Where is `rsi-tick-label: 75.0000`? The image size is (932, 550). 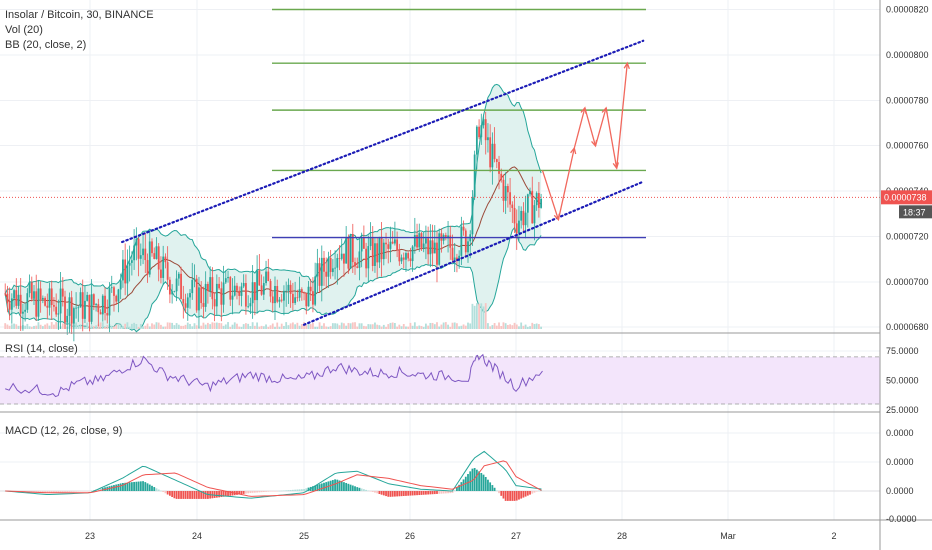 rsi-tick-label: 75.0000 is located at coordinates (902, 351).